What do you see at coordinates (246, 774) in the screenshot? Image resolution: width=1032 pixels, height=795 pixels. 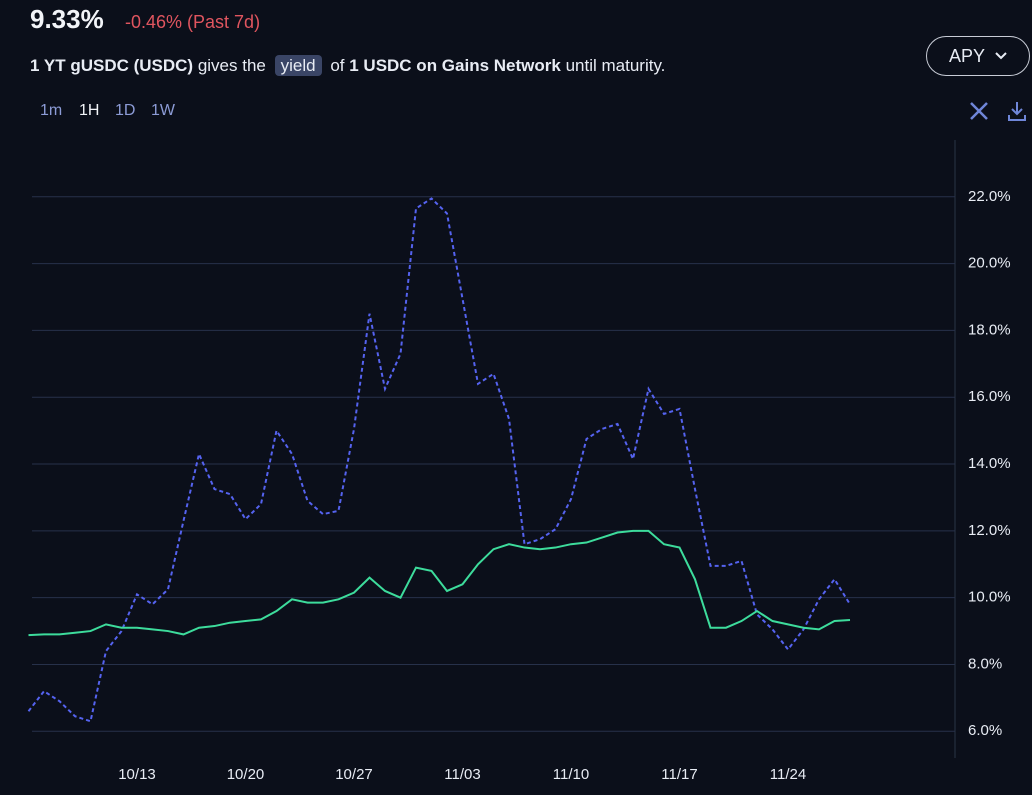 I see `x-tick-label: 10/20` at bounding box center [246, 774].